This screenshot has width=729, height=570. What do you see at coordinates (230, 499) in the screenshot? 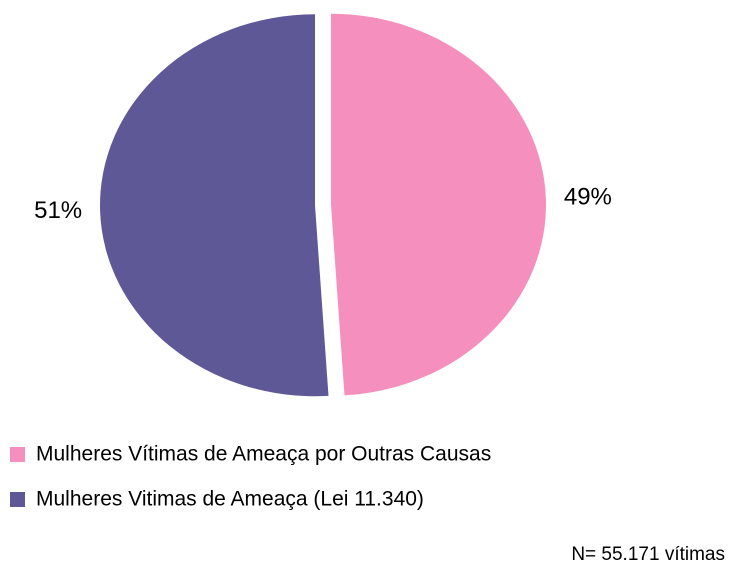
I see `legend-label: Mulheres Vitimas de Ameaça (Lei 11.340)` at bounding box center [230, 499].